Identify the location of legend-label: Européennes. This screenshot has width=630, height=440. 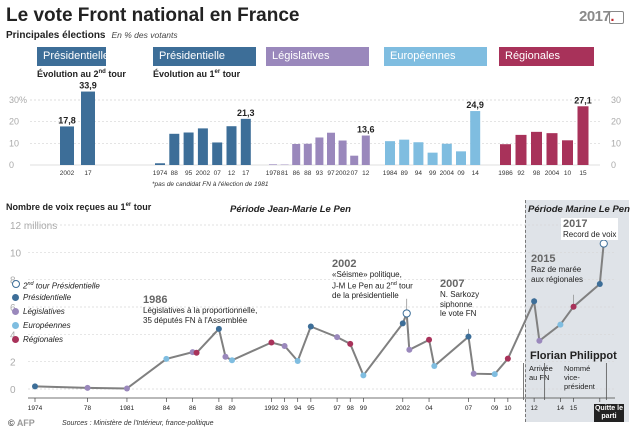
(47, 325).